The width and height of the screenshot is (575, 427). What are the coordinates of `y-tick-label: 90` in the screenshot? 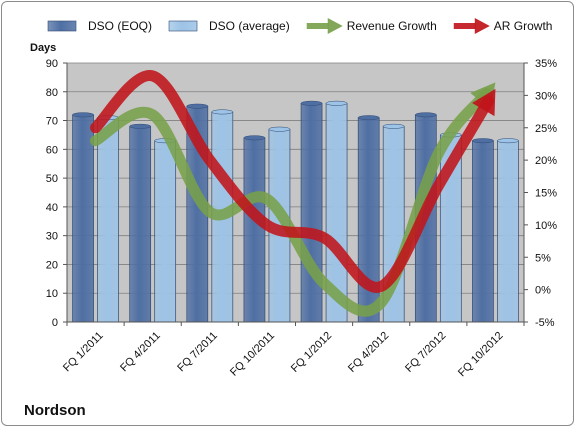 It's located at (52, 64).